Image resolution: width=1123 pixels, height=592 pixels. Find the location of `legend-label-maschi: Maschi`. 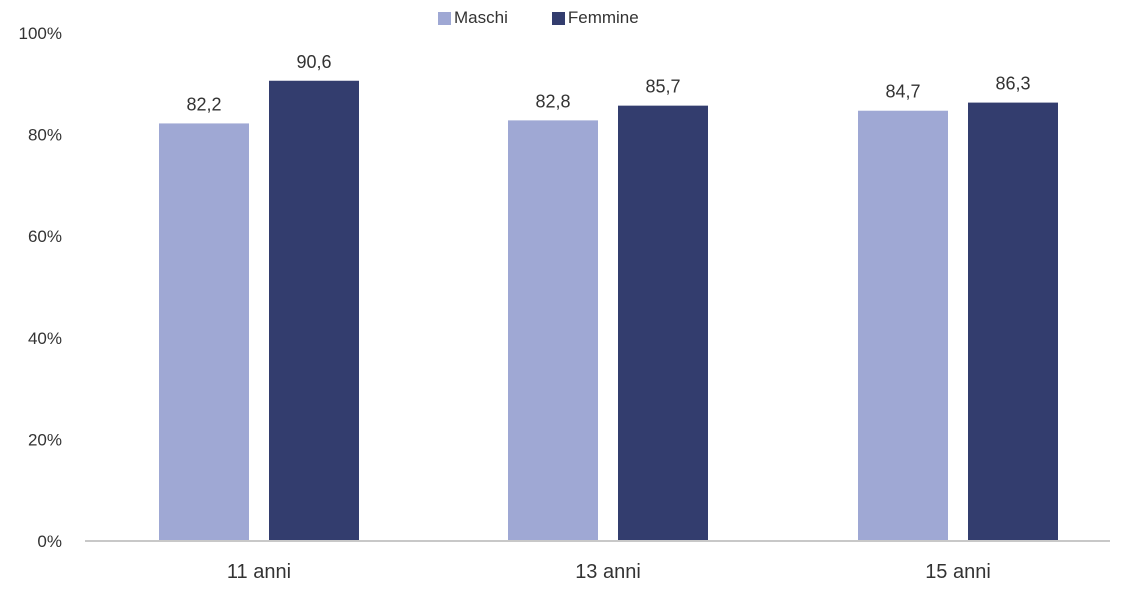

legend-label-maschi: Maschi is located at coordinates (481, 17).